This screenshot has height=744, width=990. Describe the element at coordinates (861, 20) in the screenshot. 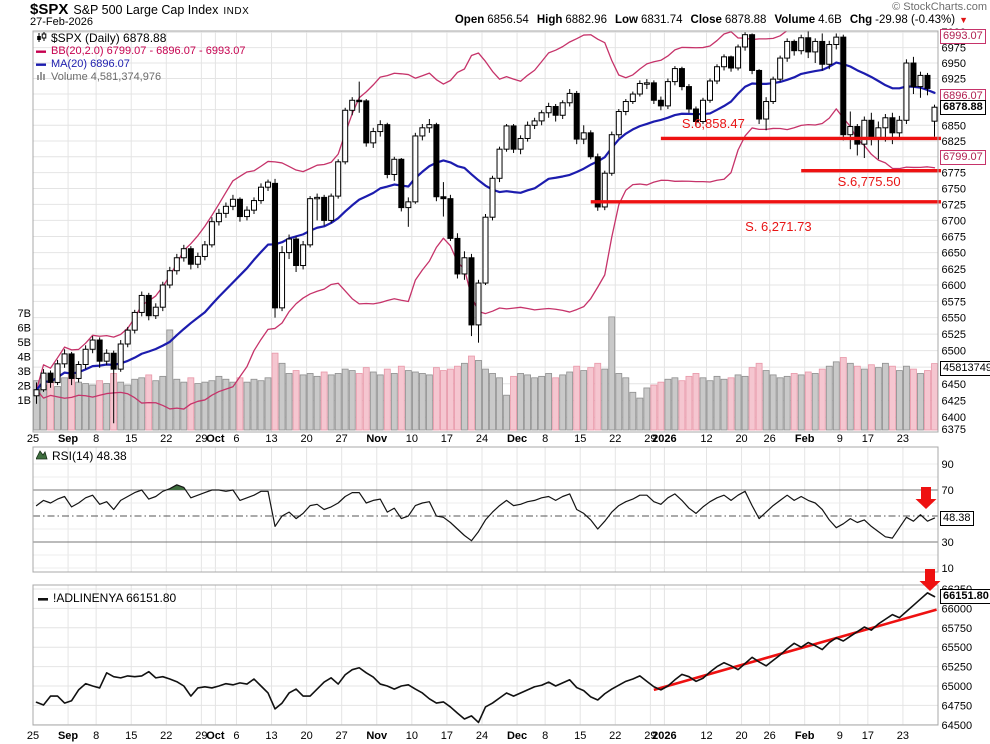

I see `quote-label: Chg` at that location.